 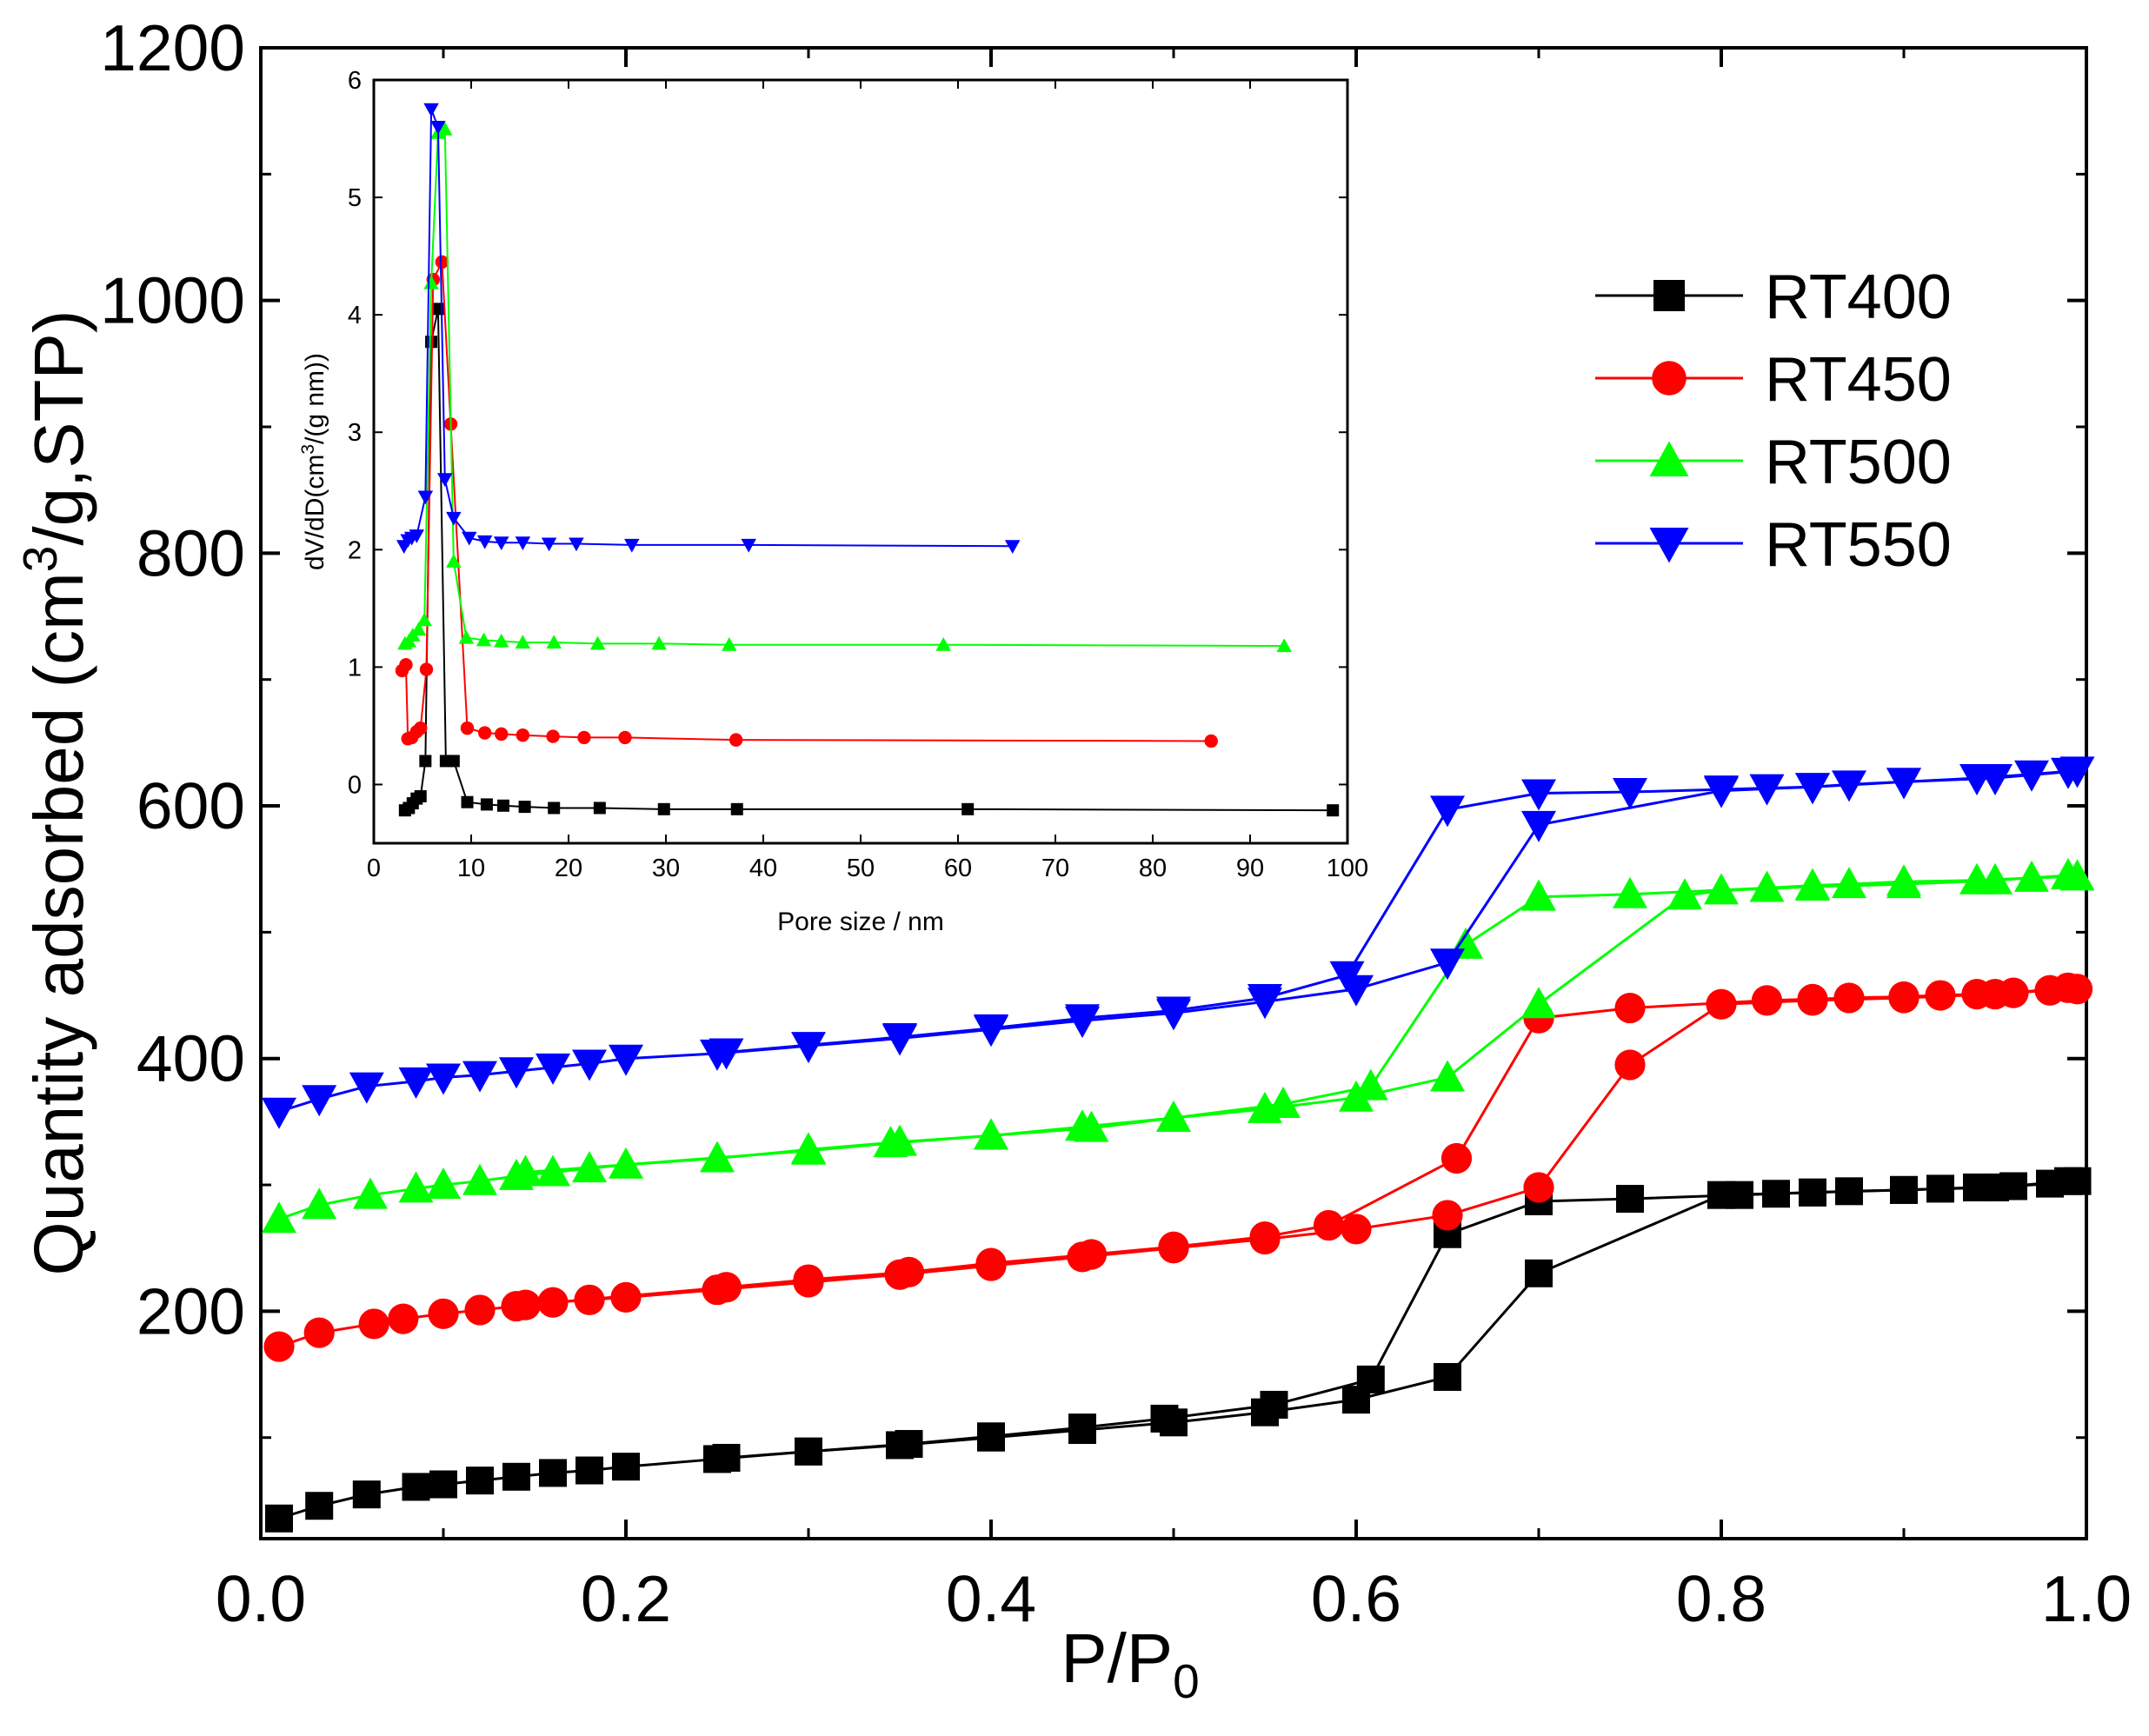 What do you see at coordinates (1773, 462) in the screenshot?
I see `legend-item-rt500: RT500` at bounding box center [1773, 462].